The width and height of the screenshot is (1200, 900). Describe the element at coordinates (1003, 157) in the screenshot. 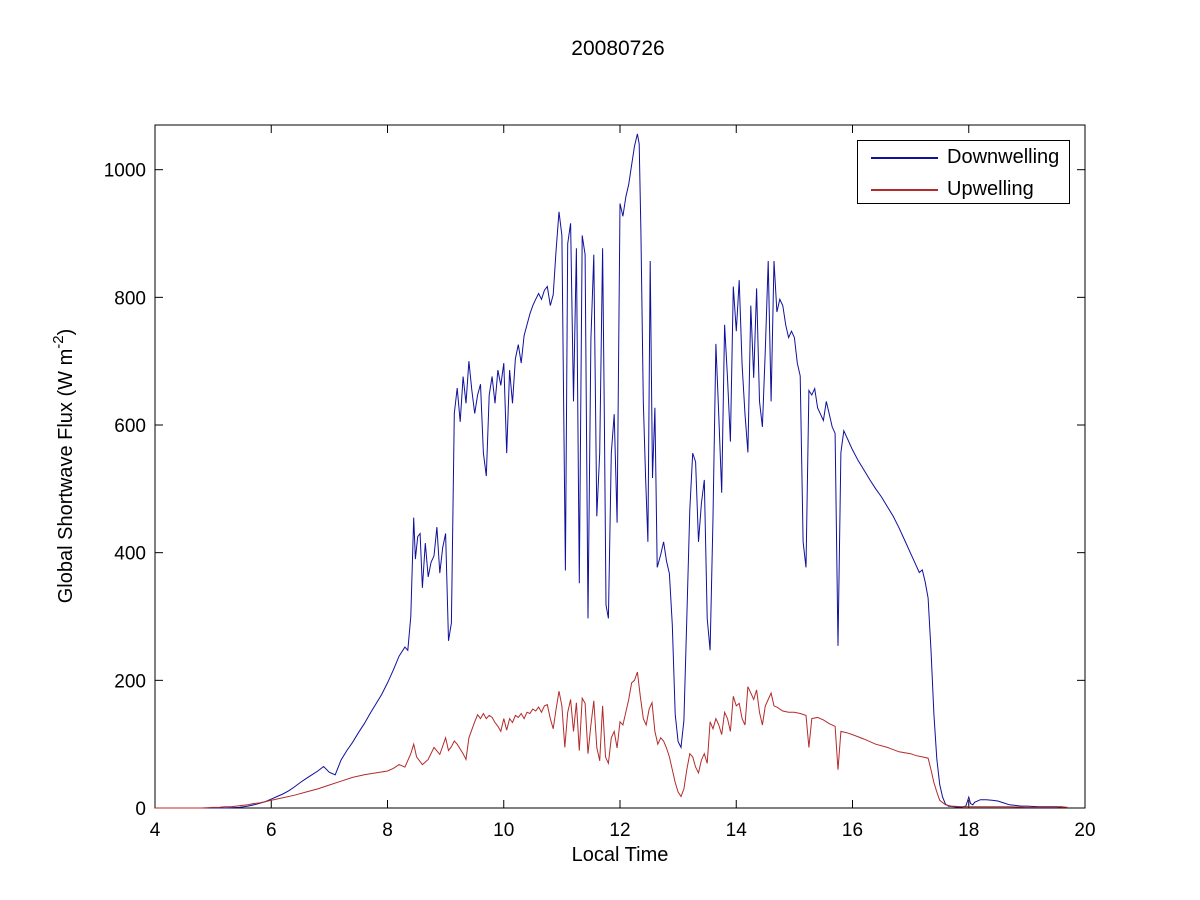

I see `legend-label-downwelling: Downwelling` at that location.